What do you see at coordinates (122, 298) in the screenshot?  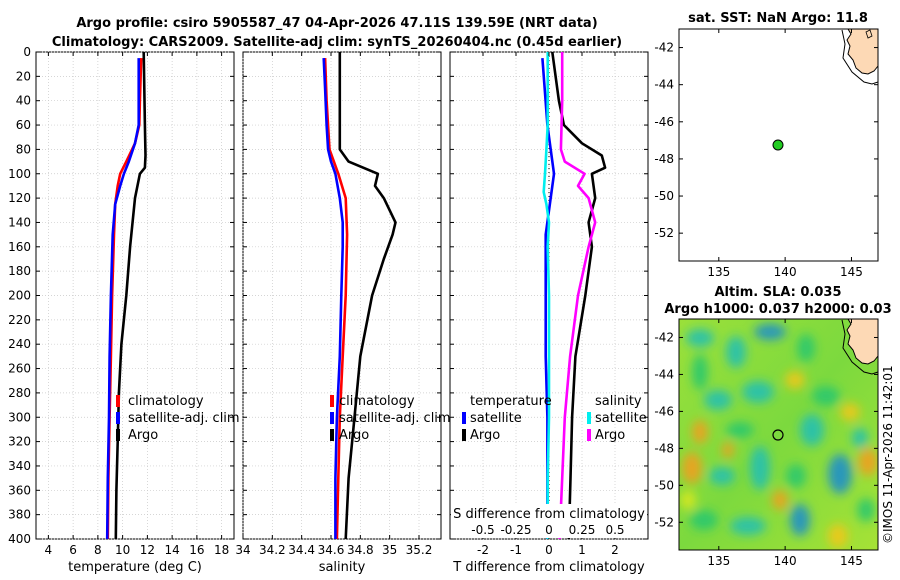 I see `temperature-line-satellite-adj-clim` at bounding box center [122, 298].